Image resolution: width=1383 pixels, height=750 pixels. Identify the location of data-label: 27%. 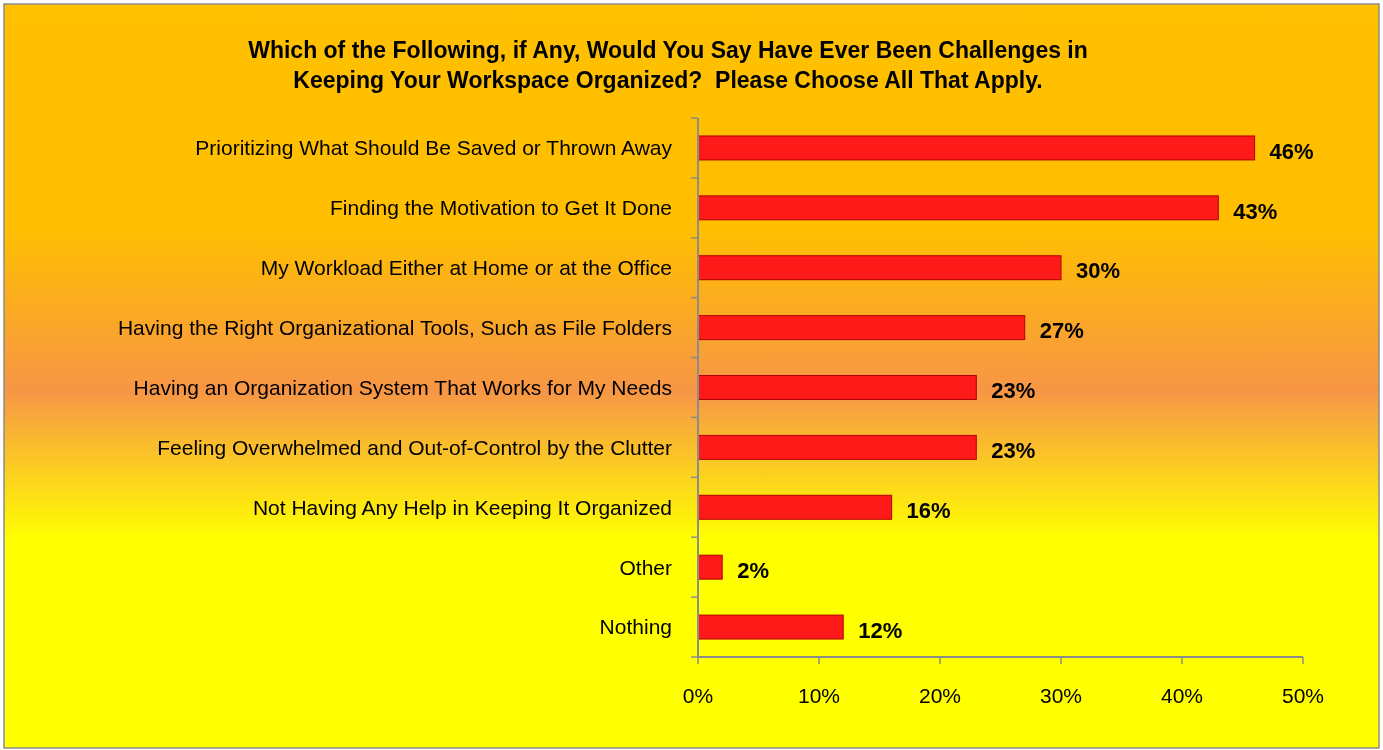
(1061, 331).